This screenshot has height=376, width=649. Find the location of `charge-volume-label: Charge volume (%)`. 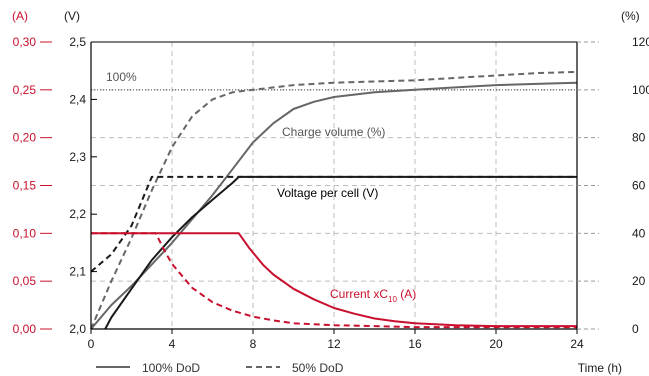

charge-volume-label: Charge volume (%) is located at coordinates (333, 132).